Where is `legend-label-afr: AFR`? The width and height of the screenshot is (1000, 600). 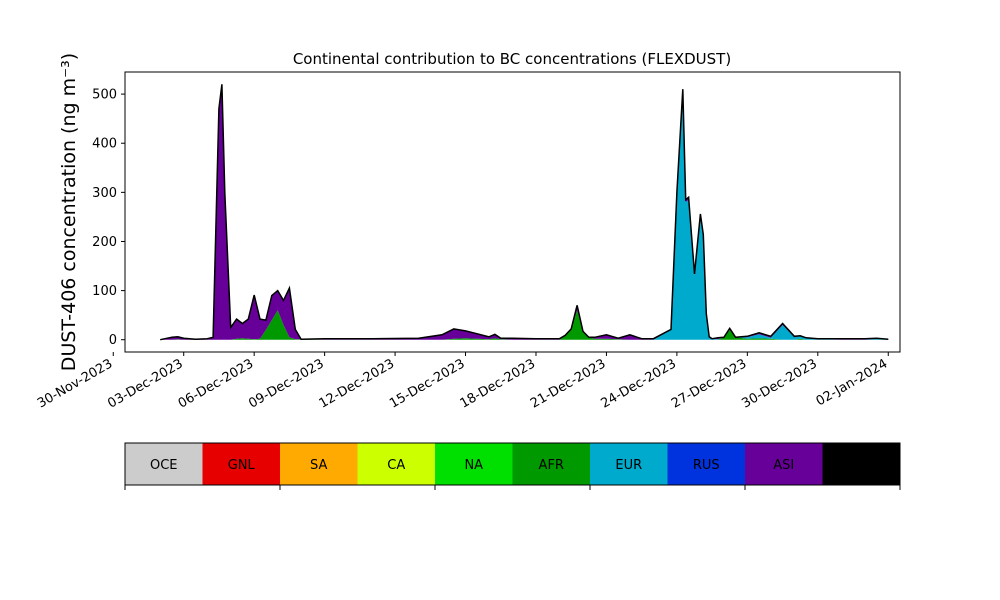
legend-label-afr: AFR is located at coordinates (551, 465).